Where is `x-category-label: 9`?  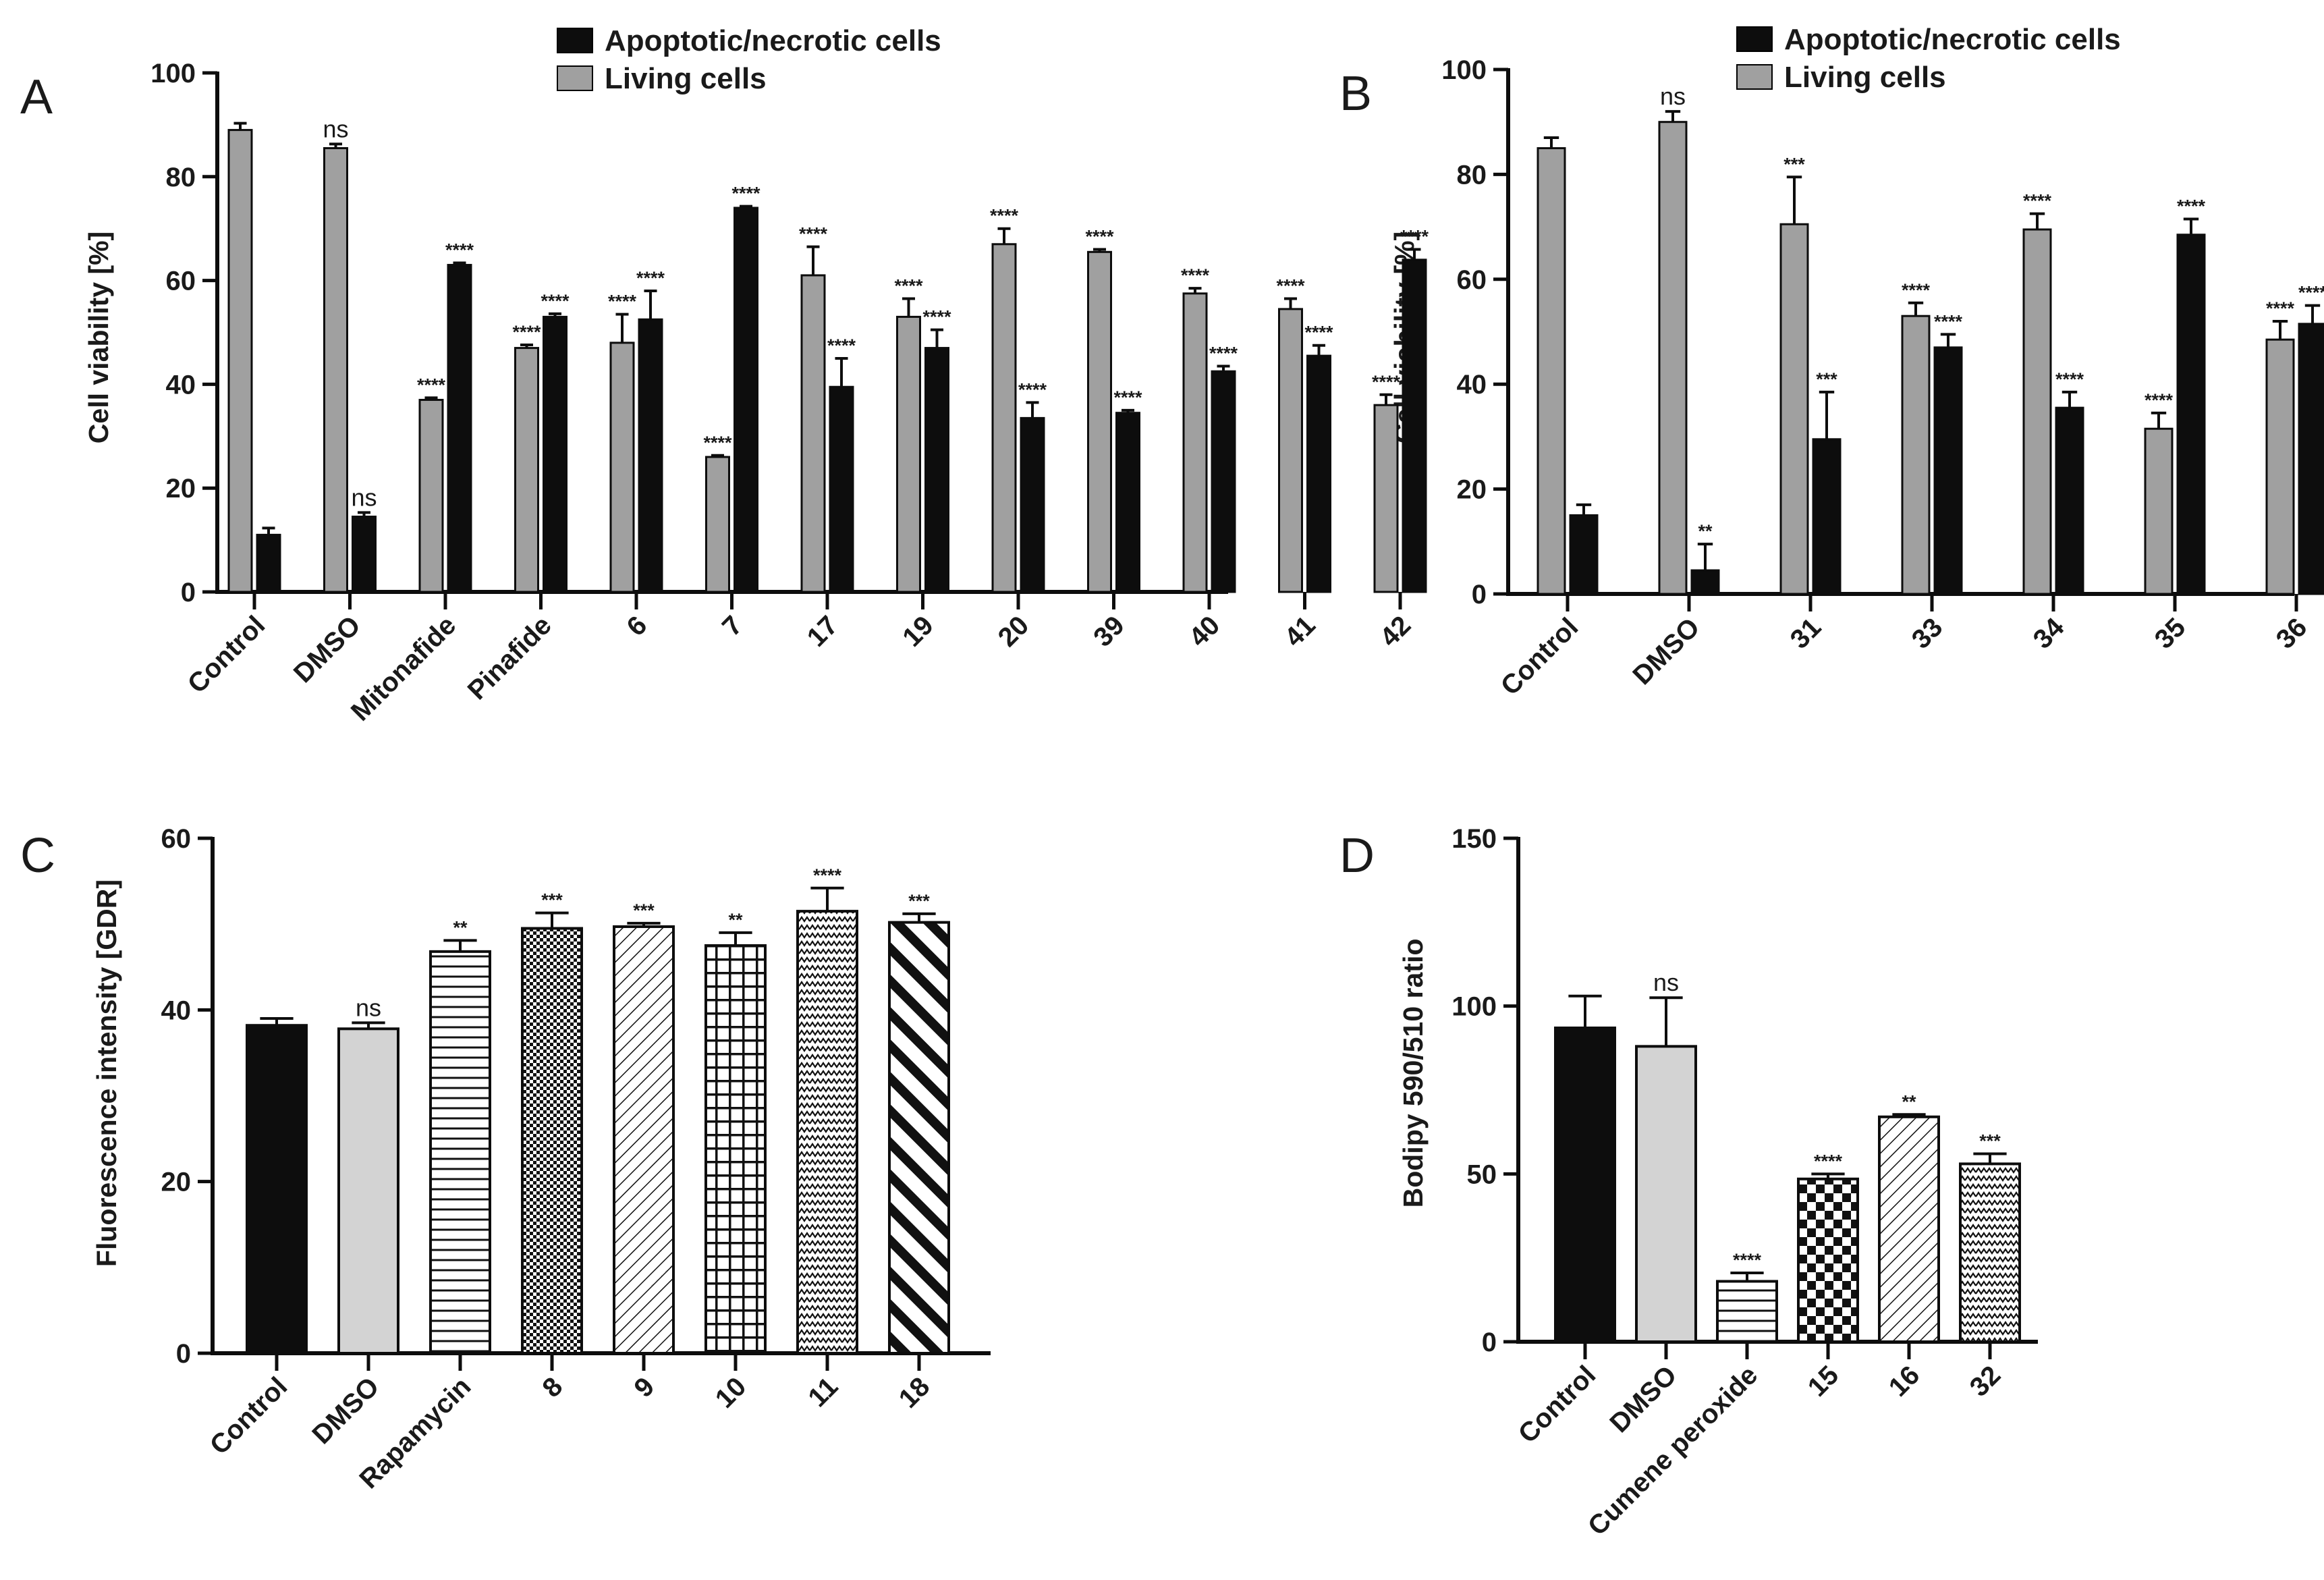 x-category-label: 9 is located at coordinates (645, 1387).